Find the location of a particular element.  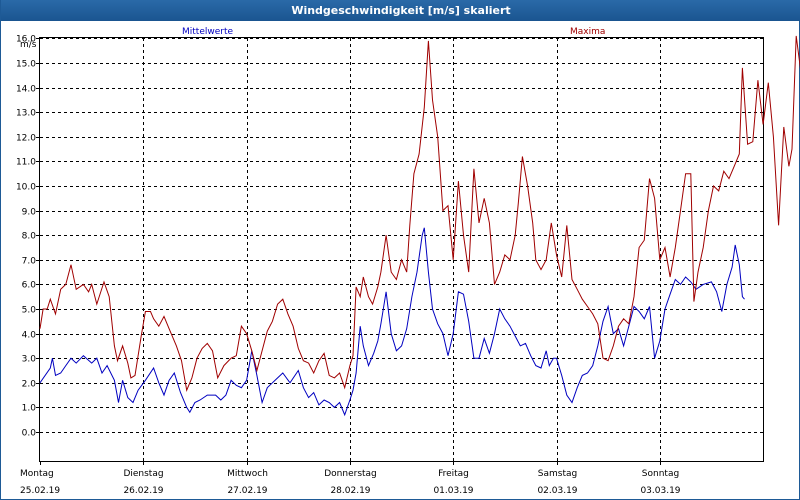

y-tick-label: 5.0 is located at coordinates (29, 311).